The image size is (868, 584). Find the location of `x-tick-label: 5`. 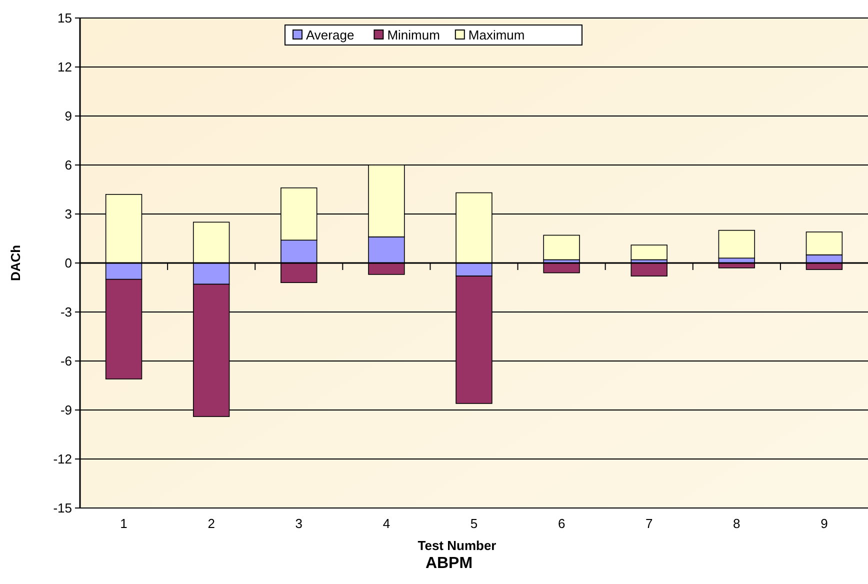

x-tick-label: 5 is located at coordinates (474, 523).